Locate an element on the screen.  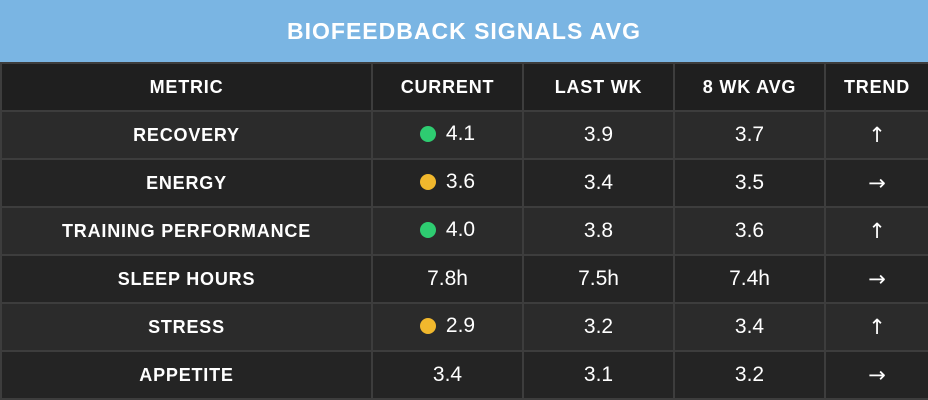
current-cell: 2.9 is located at coordinates (447, 327).